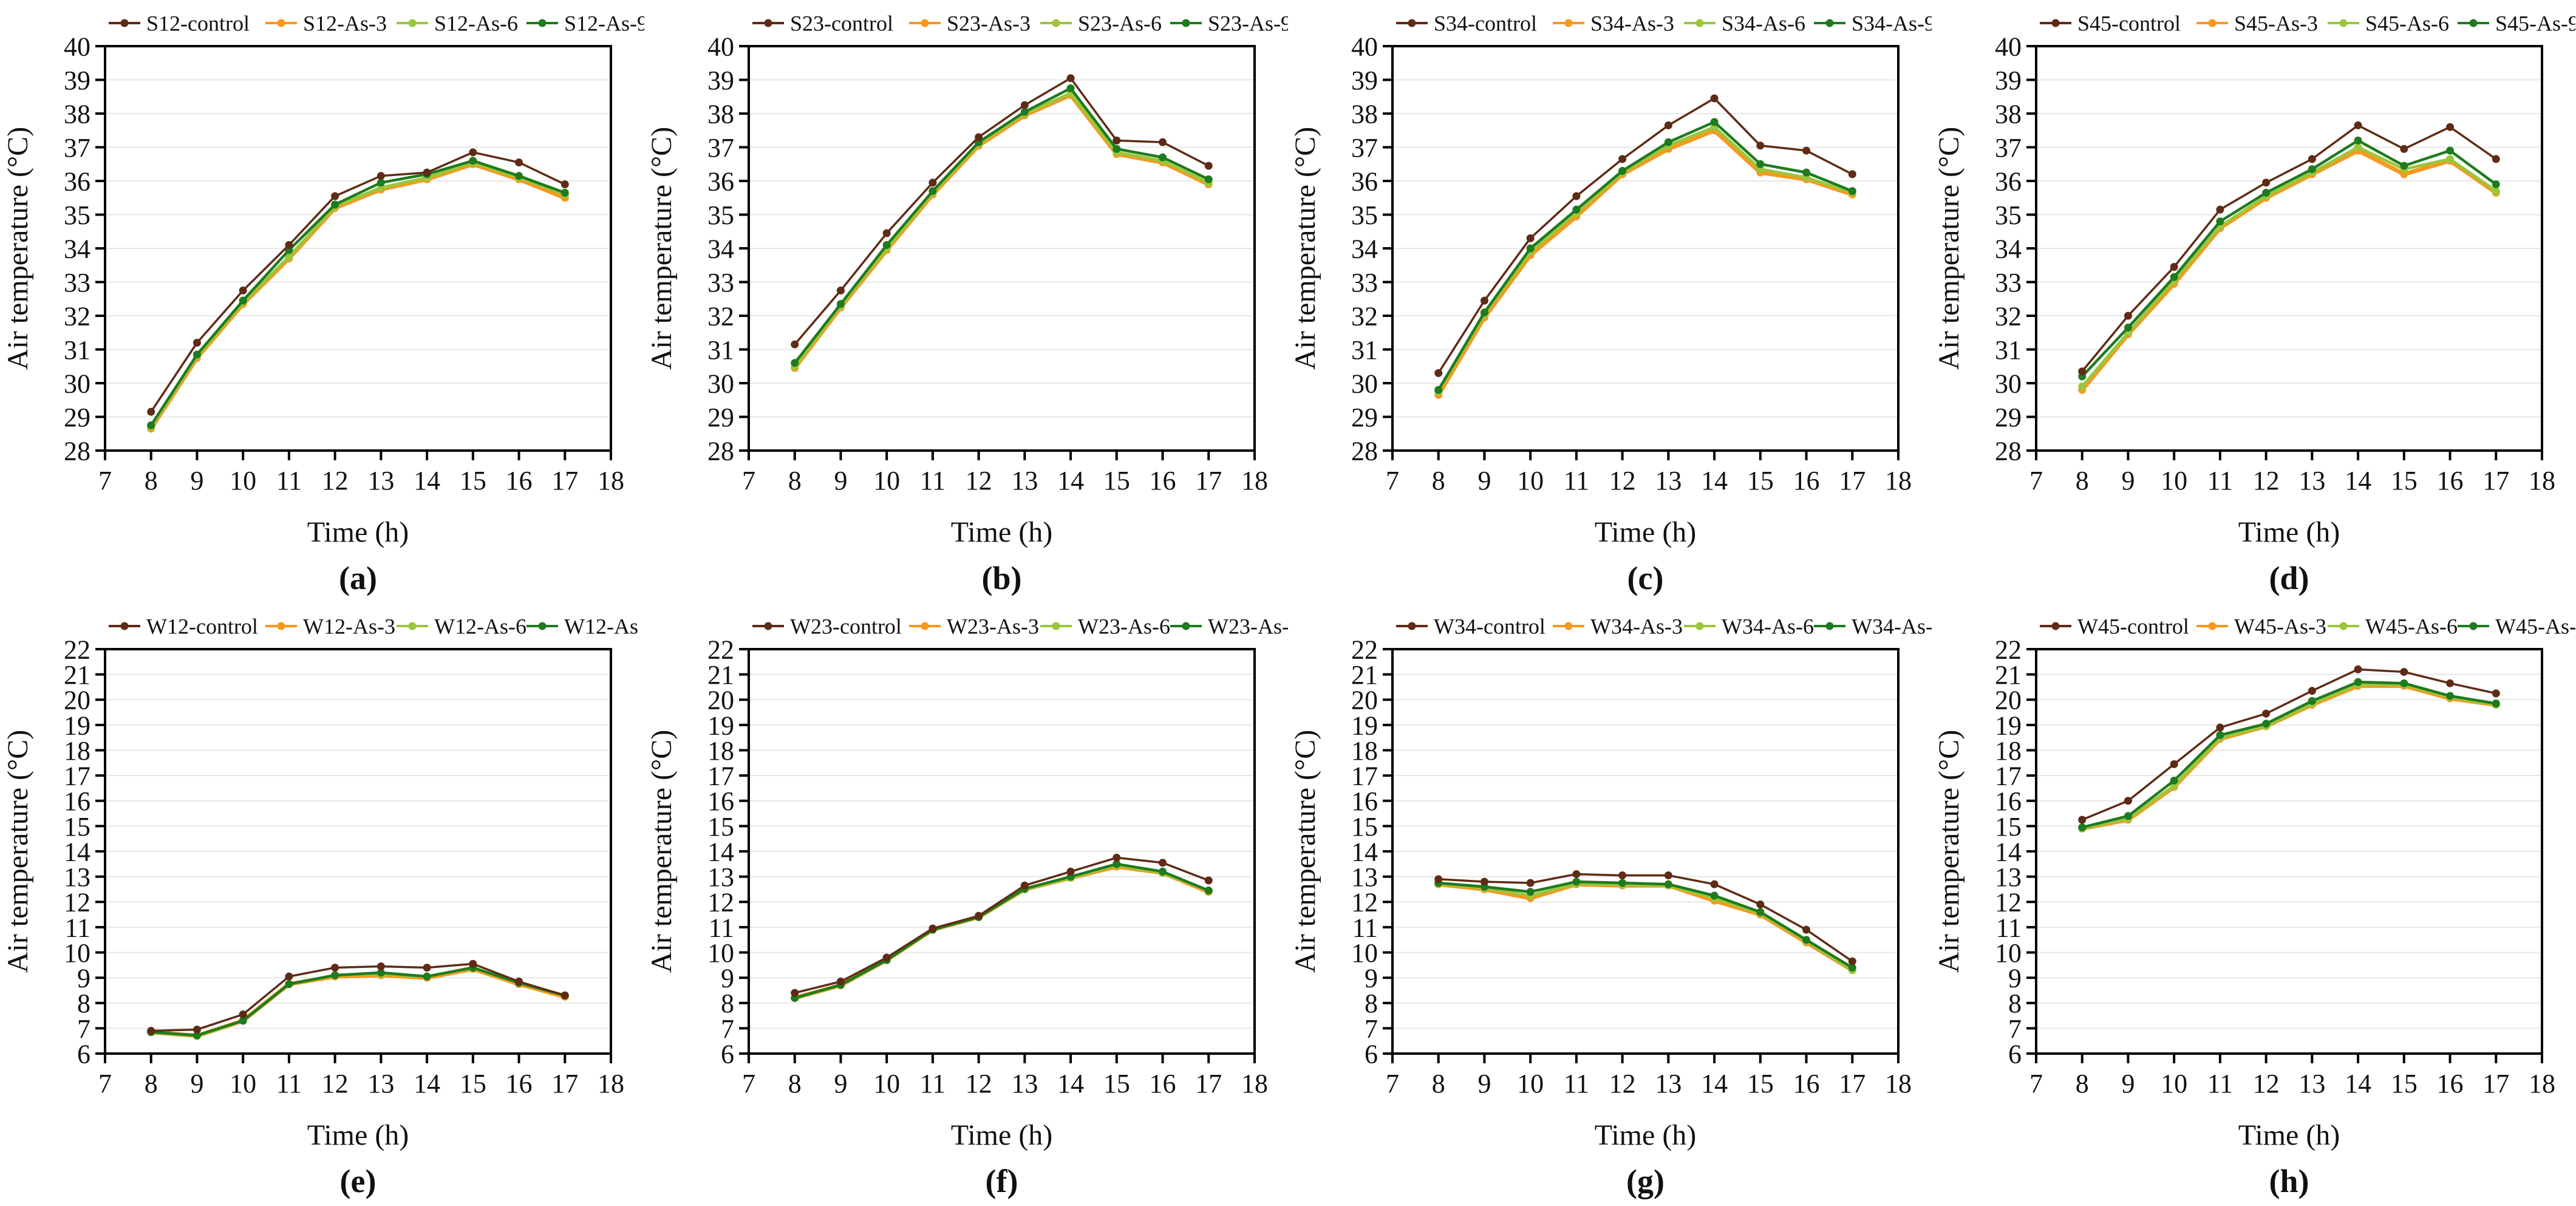 This screenshot has width=2576, height=1206. I want to click on series-group, so click(358, 999).